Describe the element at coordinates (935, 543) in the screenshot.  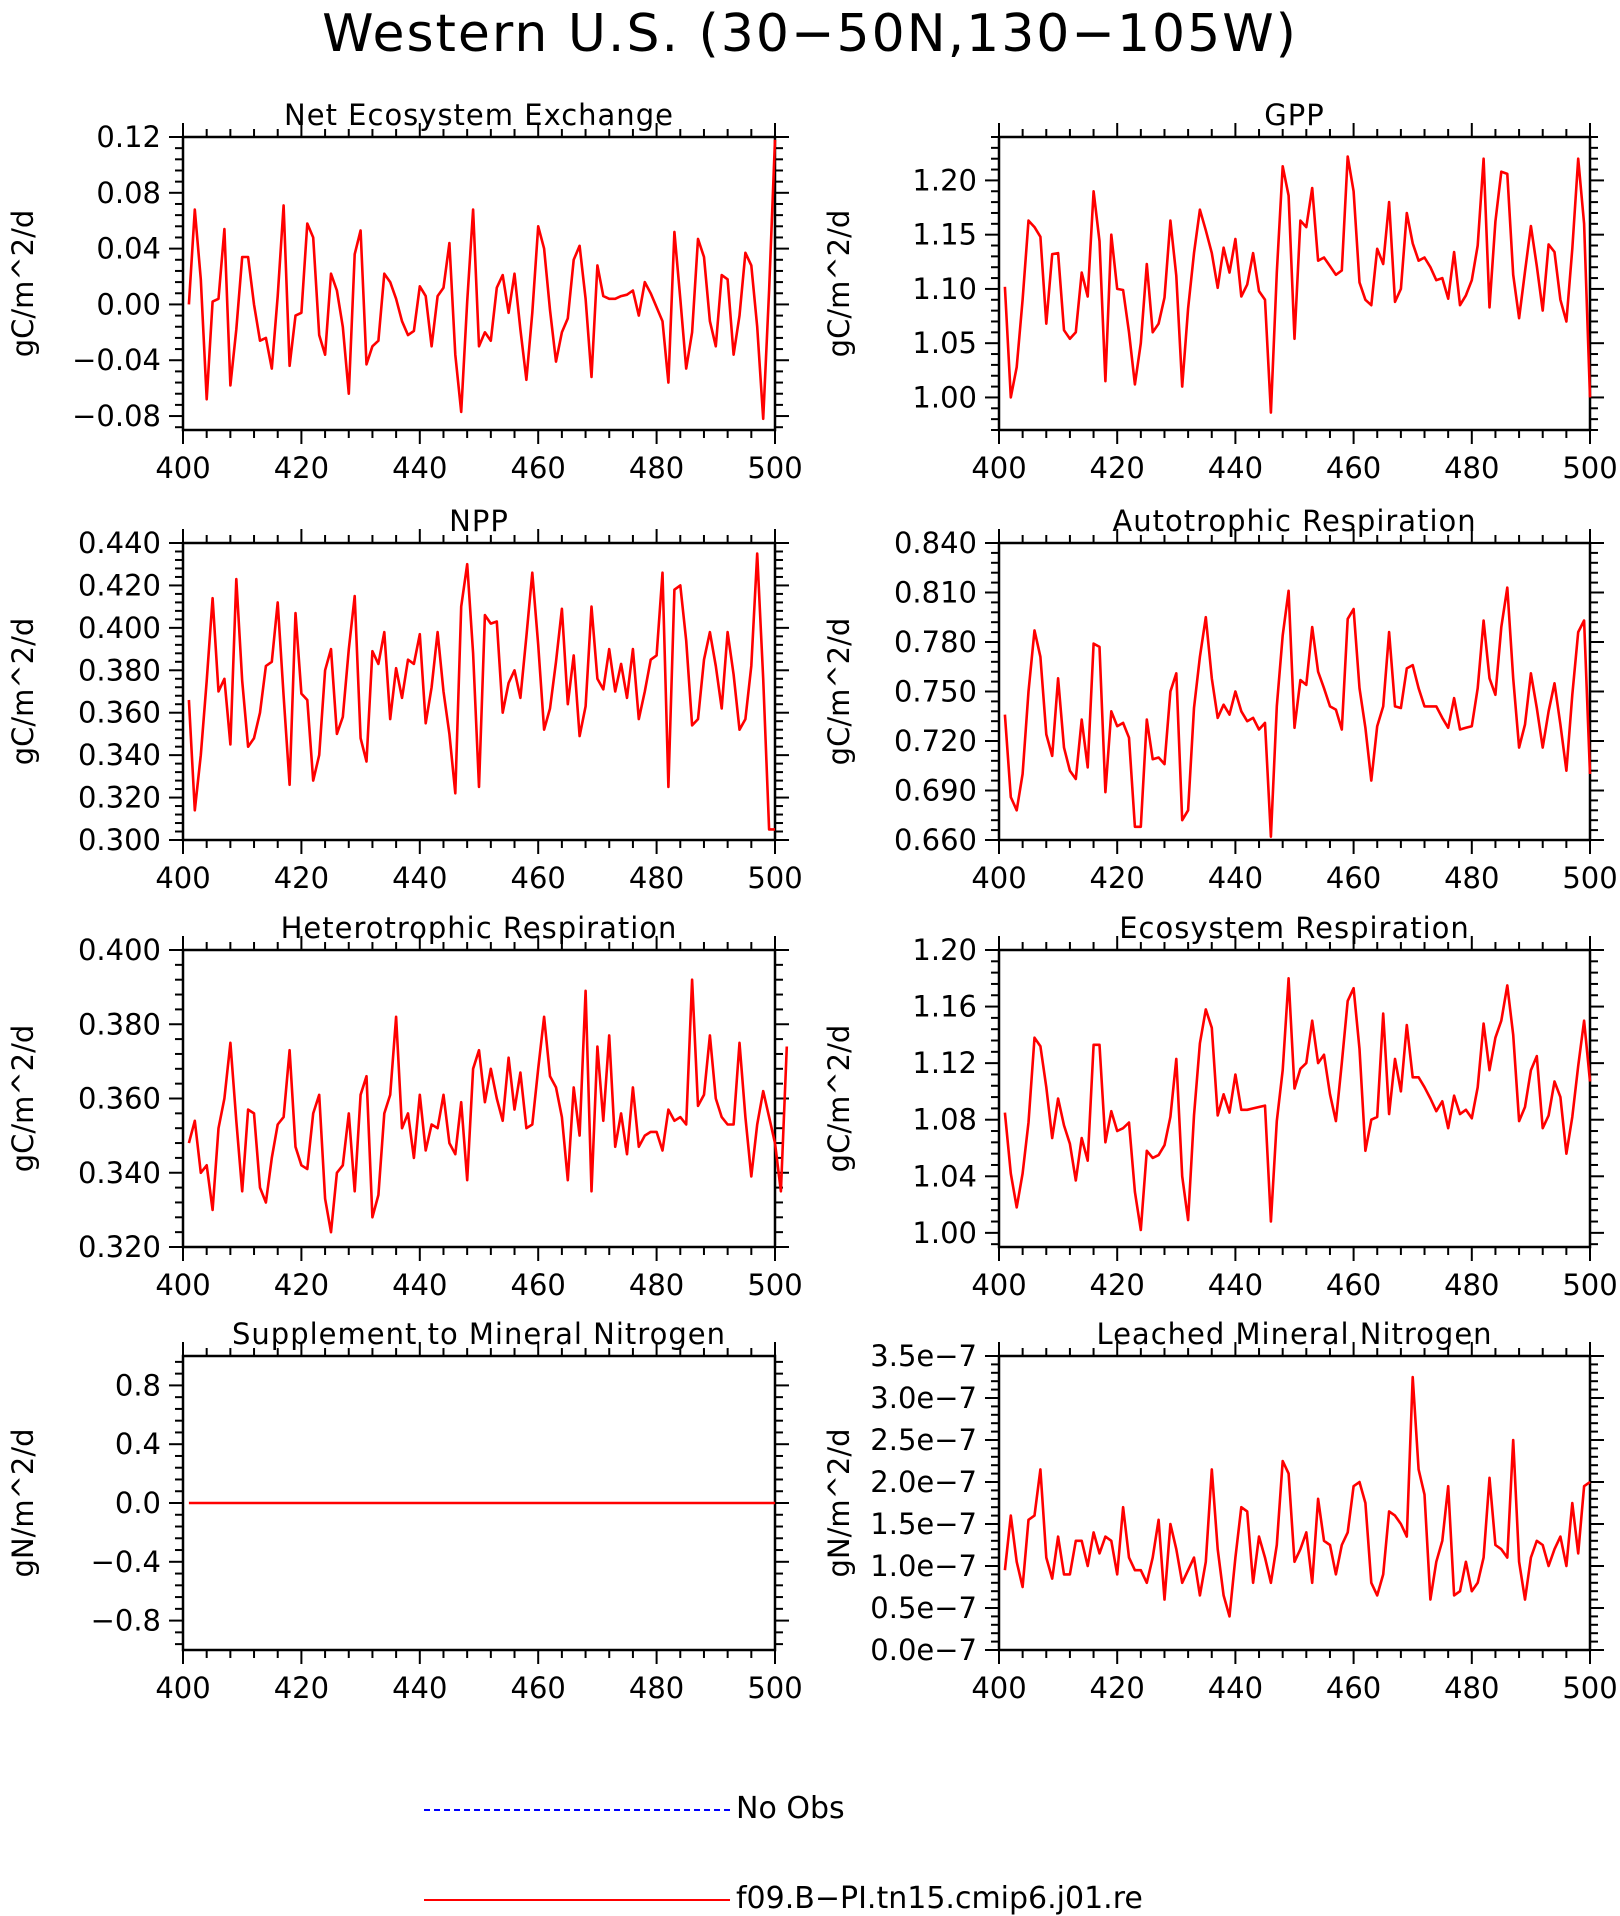
I see `y-tick-label: 0.840` at that location.